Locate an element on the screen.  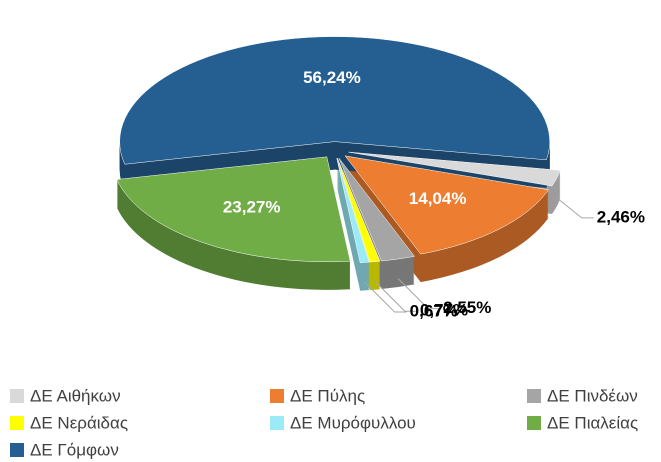
data-label: 0,67% is located at coordinates (434, 311).